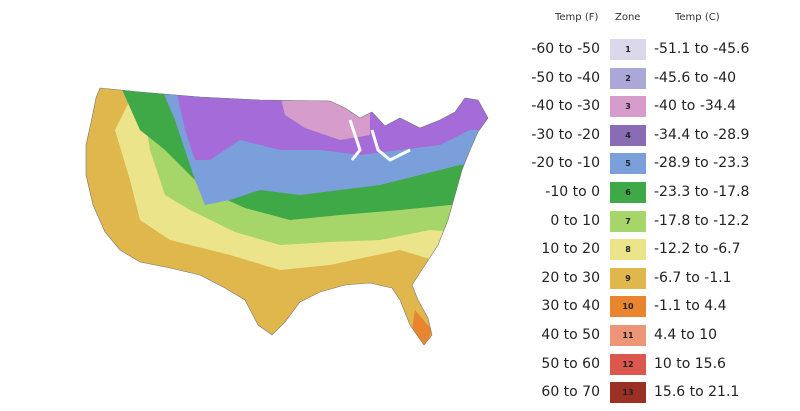  I want to click on florida-zone-10-region, so click(422, 327).